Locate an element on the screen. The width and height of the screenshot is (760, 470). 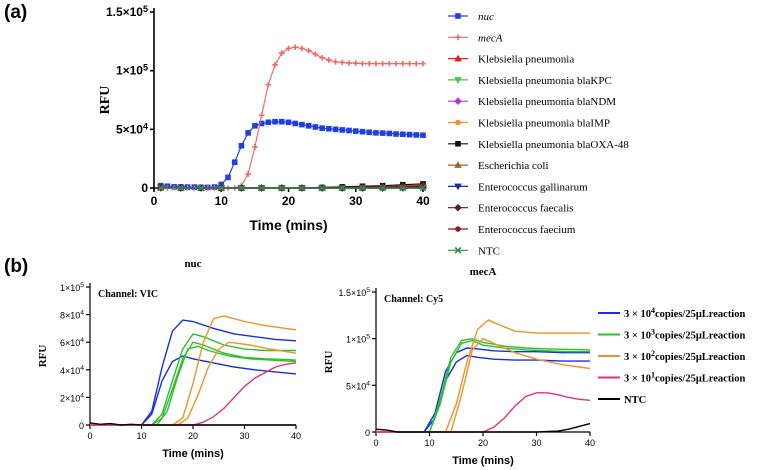
legend-b-exponent: 3 is located at coordinates (653, 332).